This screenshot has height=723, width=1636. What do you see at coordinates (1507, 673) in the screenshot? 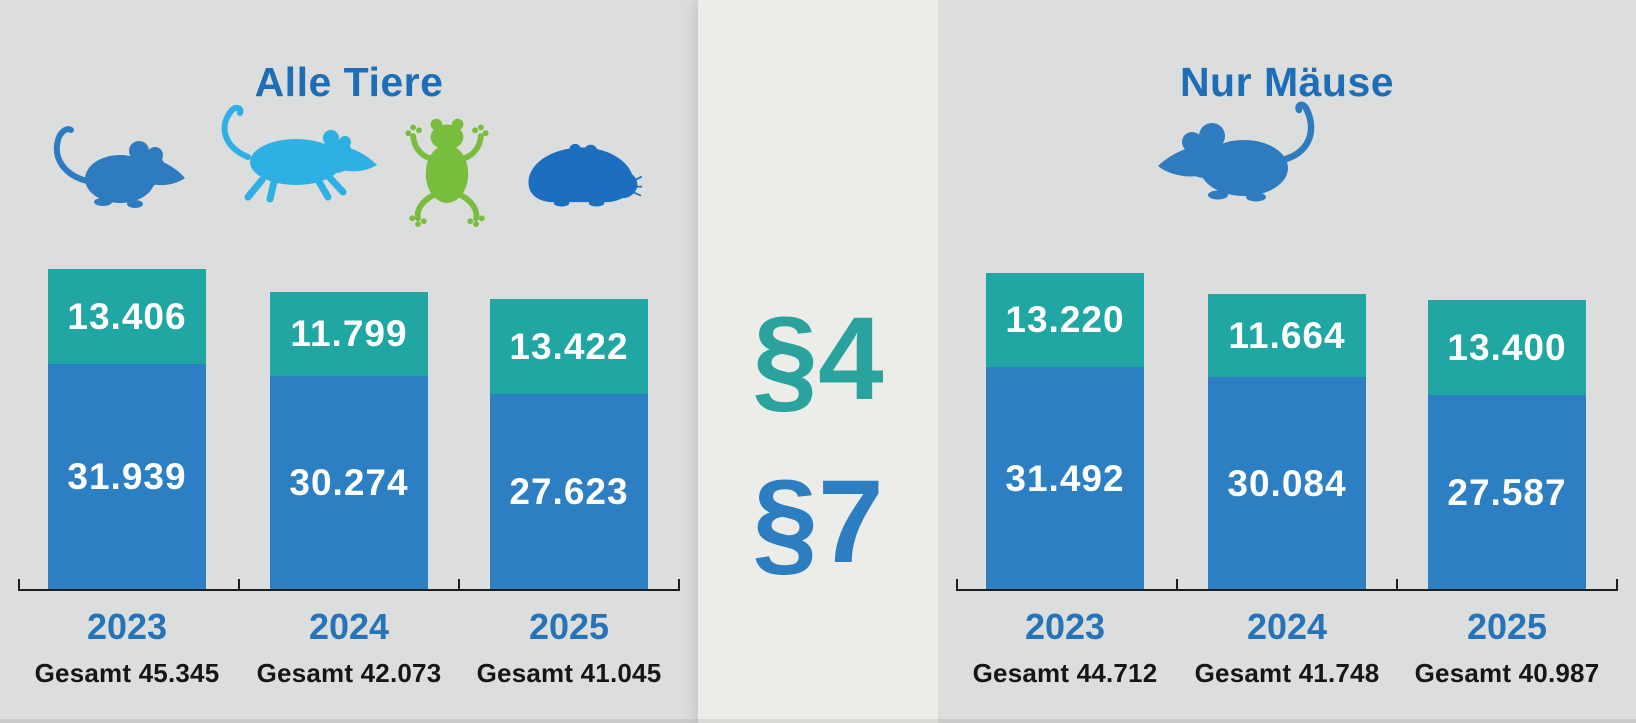
I see `total-label: Gesamt 40.987` at bounding box center [1507, 673].